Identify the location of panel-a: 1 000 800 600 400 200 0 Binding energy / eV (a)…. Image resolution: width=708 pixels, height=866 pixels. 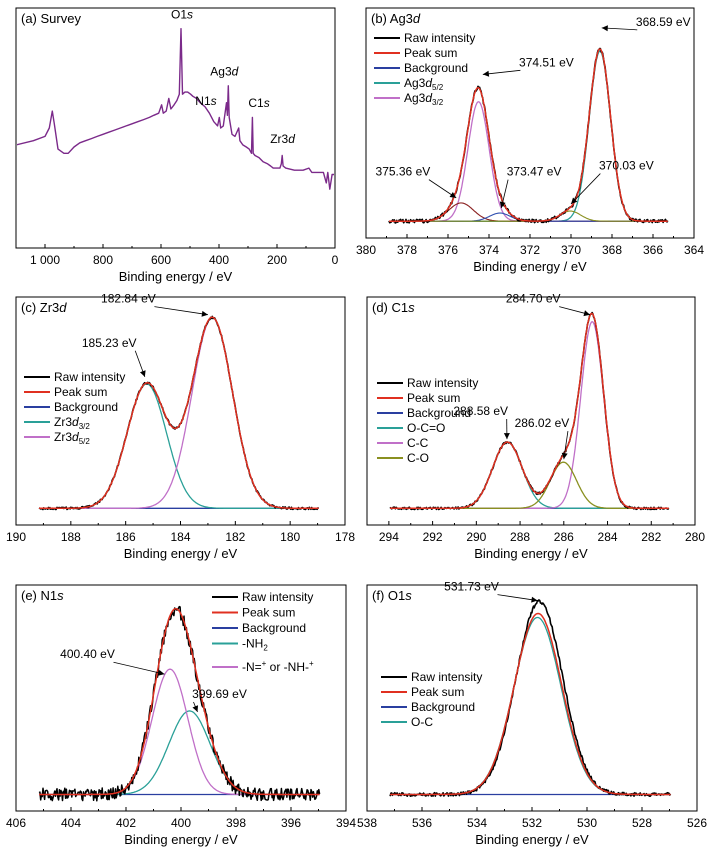
(177, 145).